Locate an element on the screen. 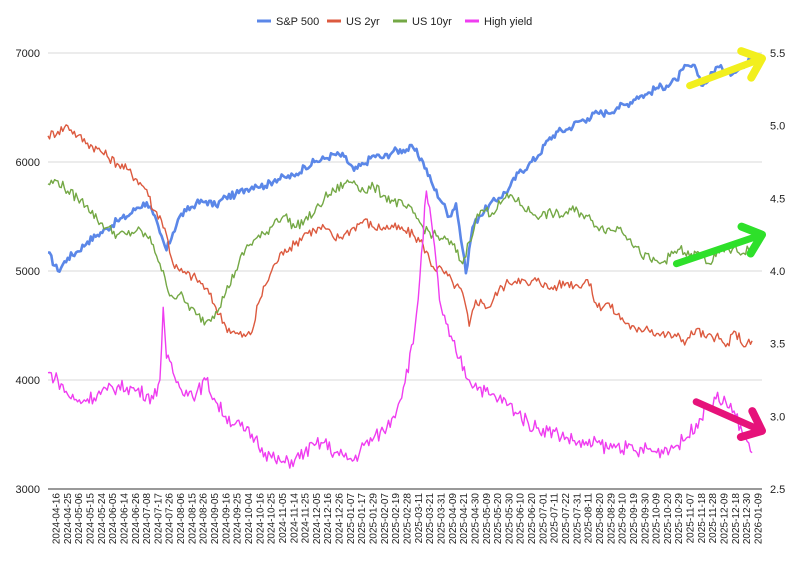 The width and height of the screenshot is (800, 562). x-tick-label: 2025-11-18 is located at coordinates (702, 518).